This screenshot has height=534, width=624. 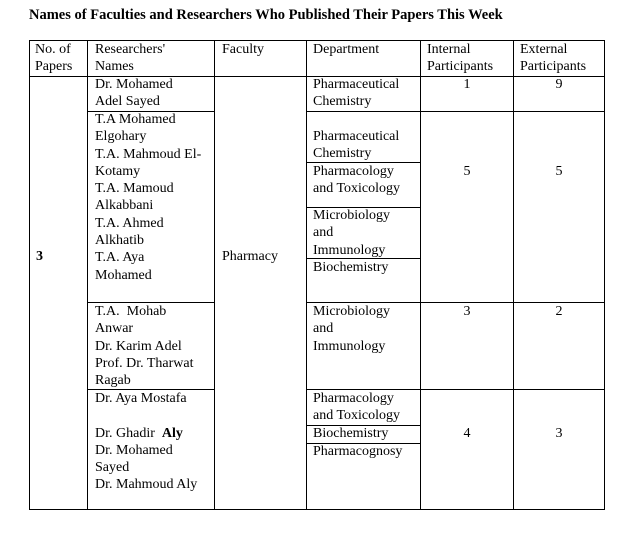 What do you see at coordinates (559, 433) in the screenshot?
I see `external-participants: 3` at bounding box center [559, 433].